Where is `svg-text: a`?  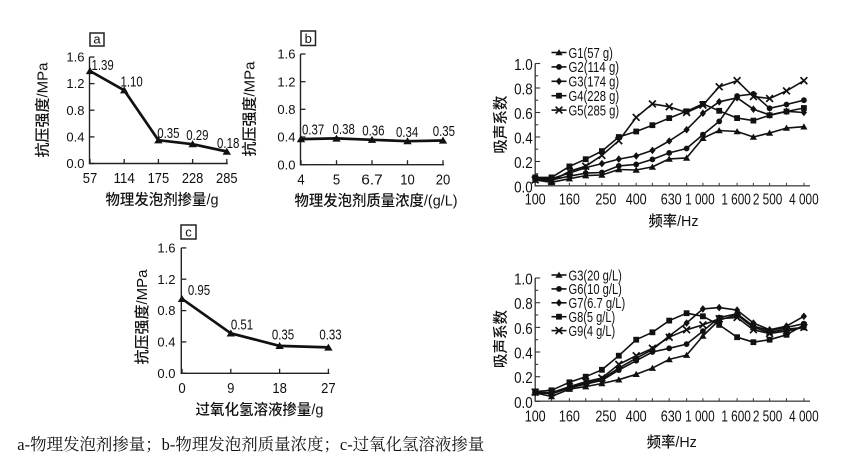 svg-text: a is located at coordinates (97, 38).